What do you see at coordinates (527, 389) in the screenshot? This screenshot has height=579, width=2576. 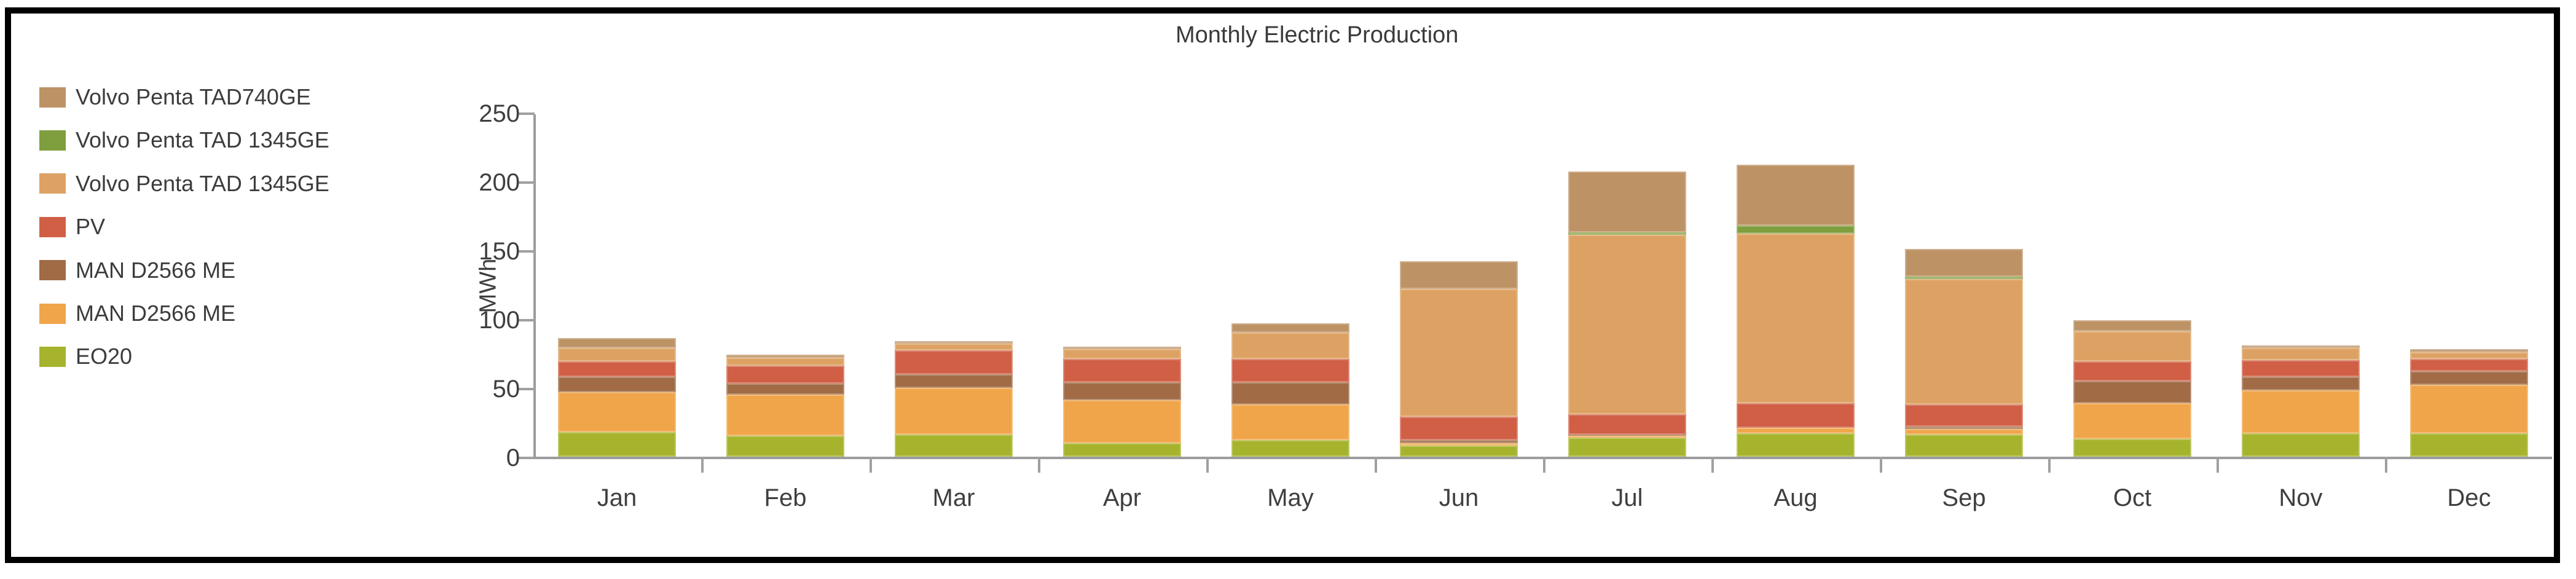 I see `y-axis-tick` at bounding box center [527, 389].